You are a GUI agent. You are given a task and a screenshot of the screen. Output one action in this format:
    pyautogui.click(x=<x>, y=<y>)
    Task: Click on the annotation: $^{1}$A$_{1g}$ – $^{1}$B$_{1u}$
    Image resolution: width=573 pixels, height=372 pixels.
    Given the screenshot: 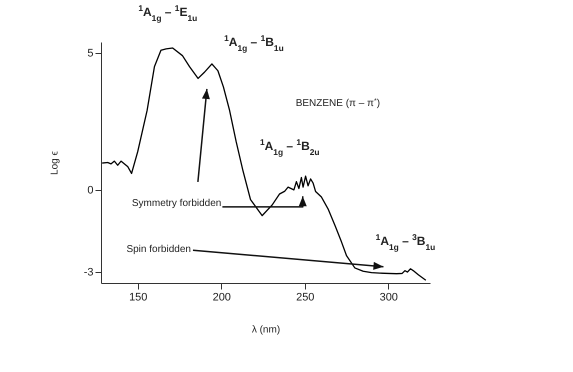 What is the action you would take?
    pyautogui.click(x=254, y=42)
    